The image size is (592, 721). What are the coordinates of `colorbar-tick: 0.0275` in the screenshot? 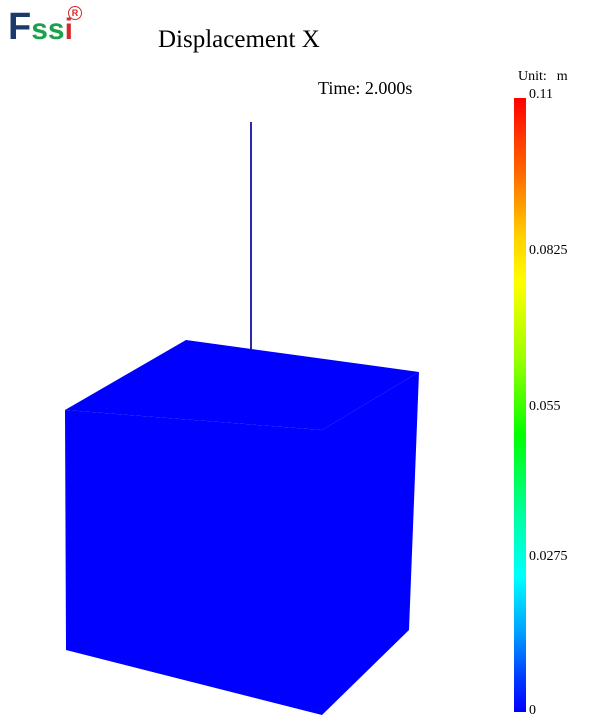 It's located at (548, 556).